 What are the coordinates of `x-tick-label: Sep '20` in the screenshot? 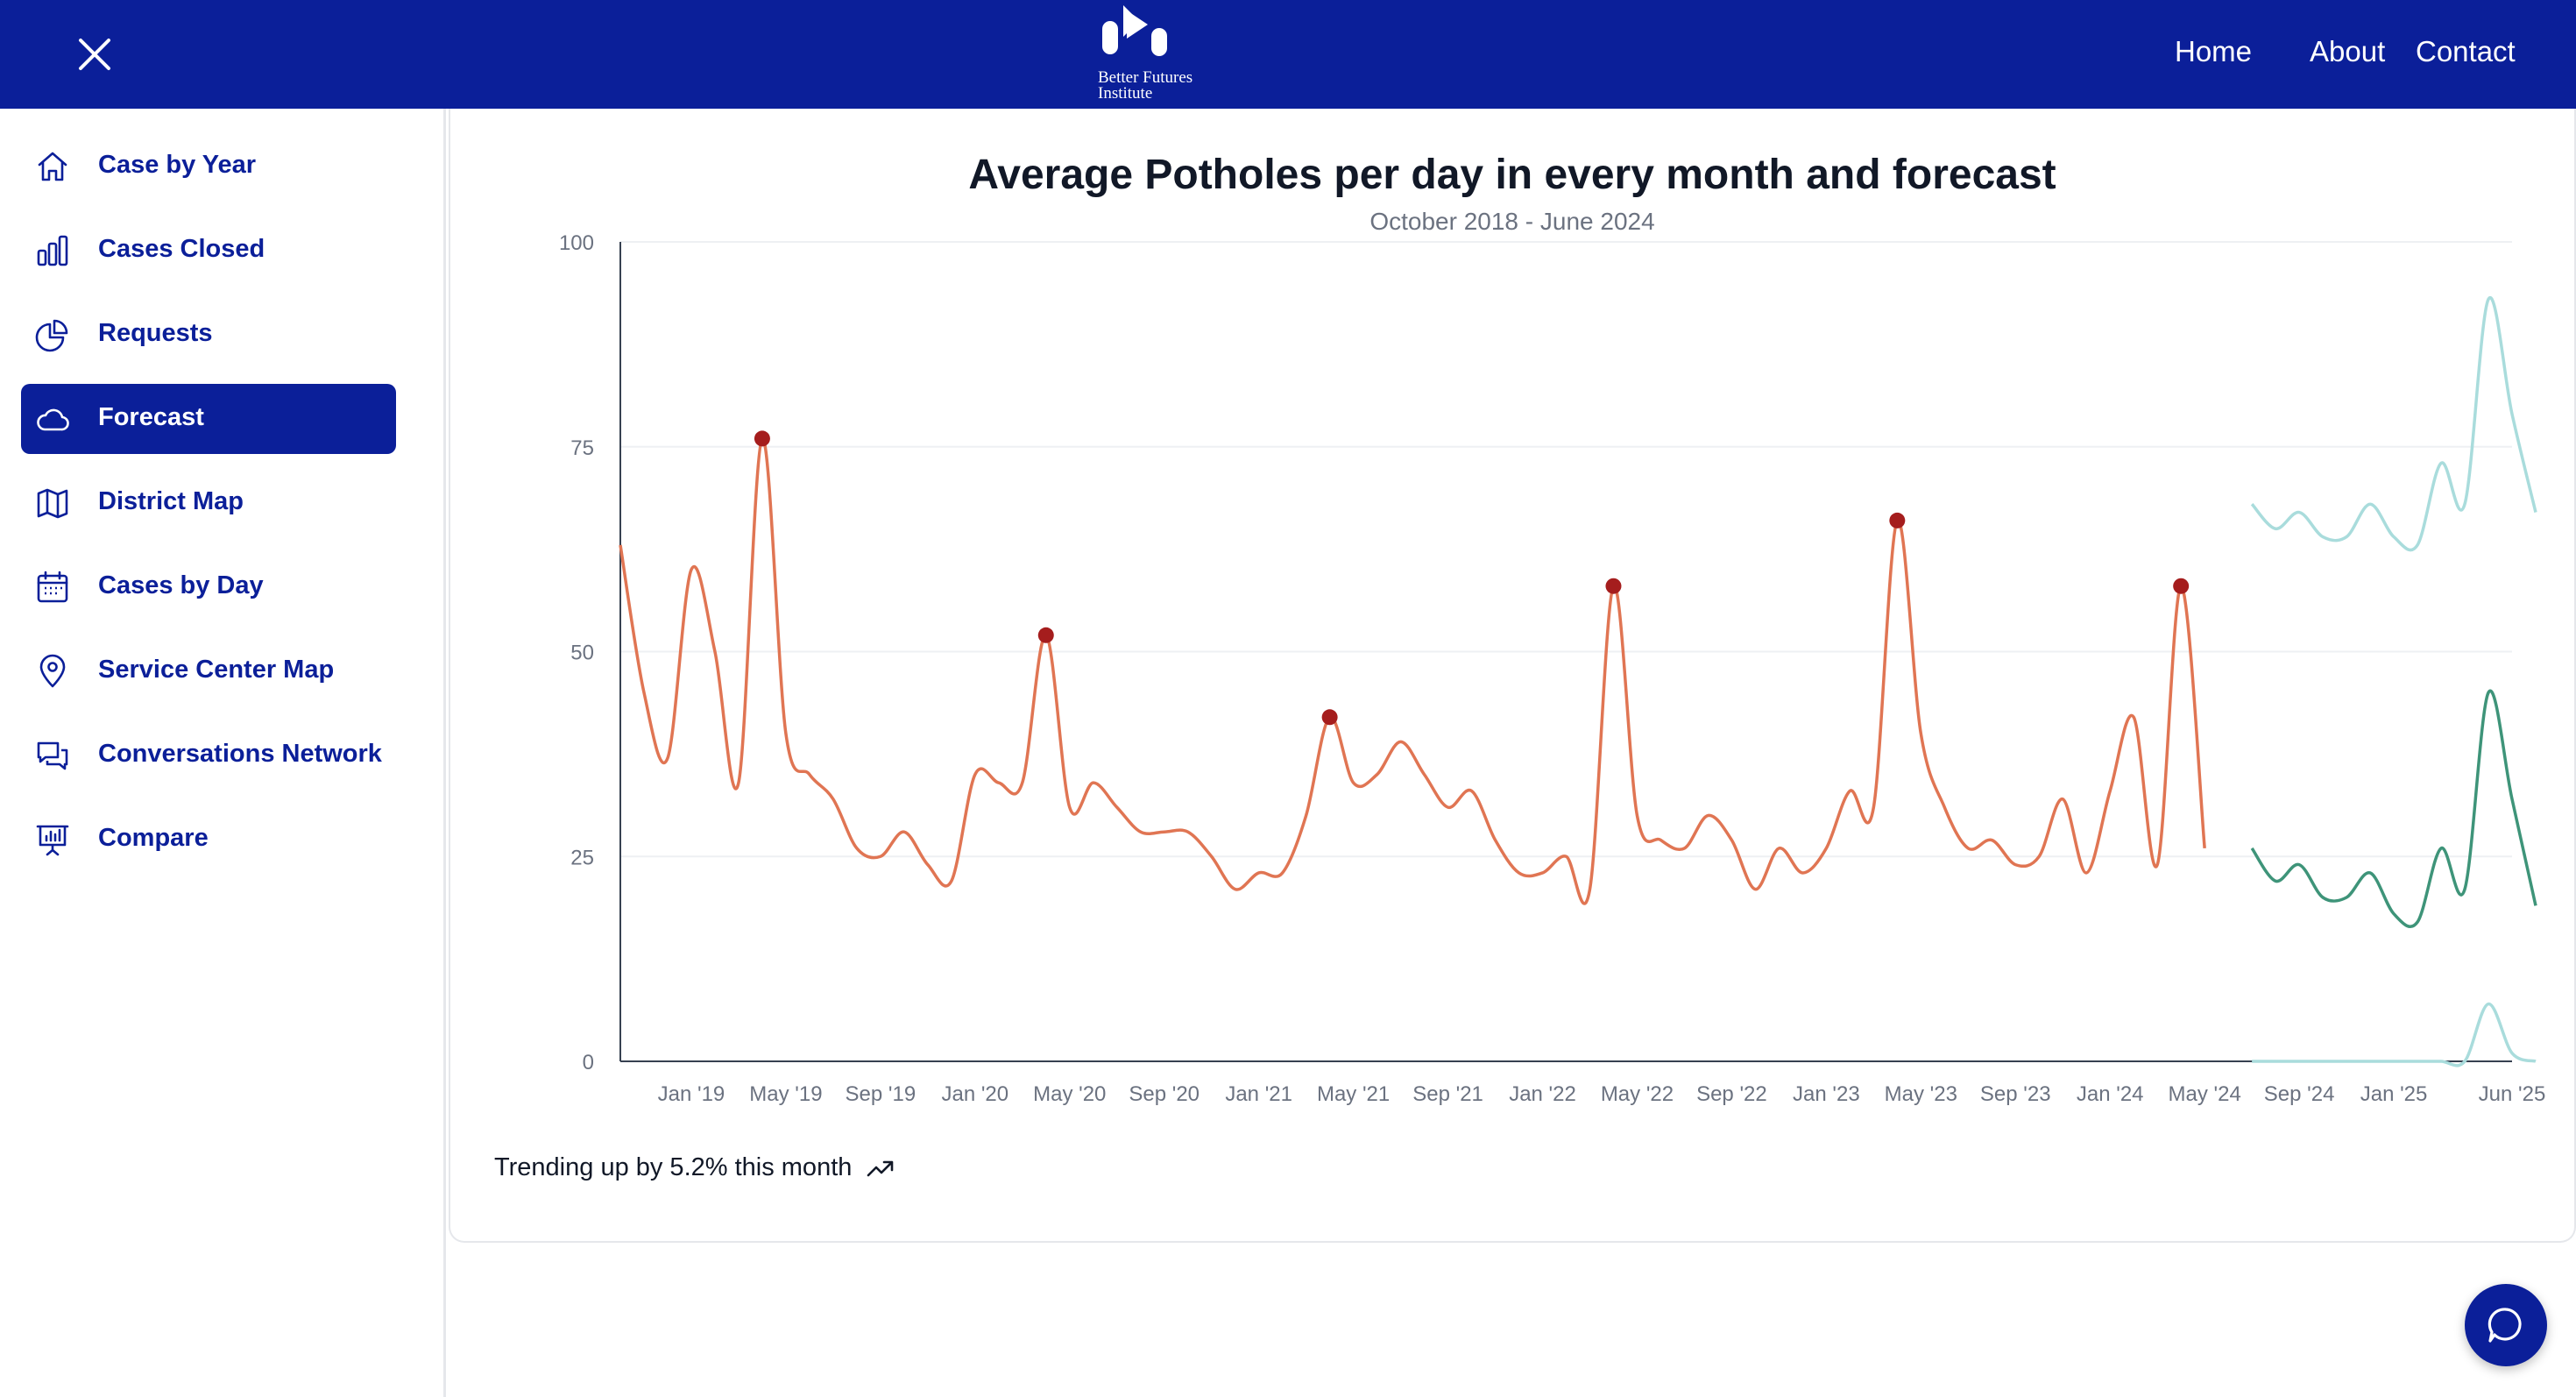 It's located at (1164, 1094).